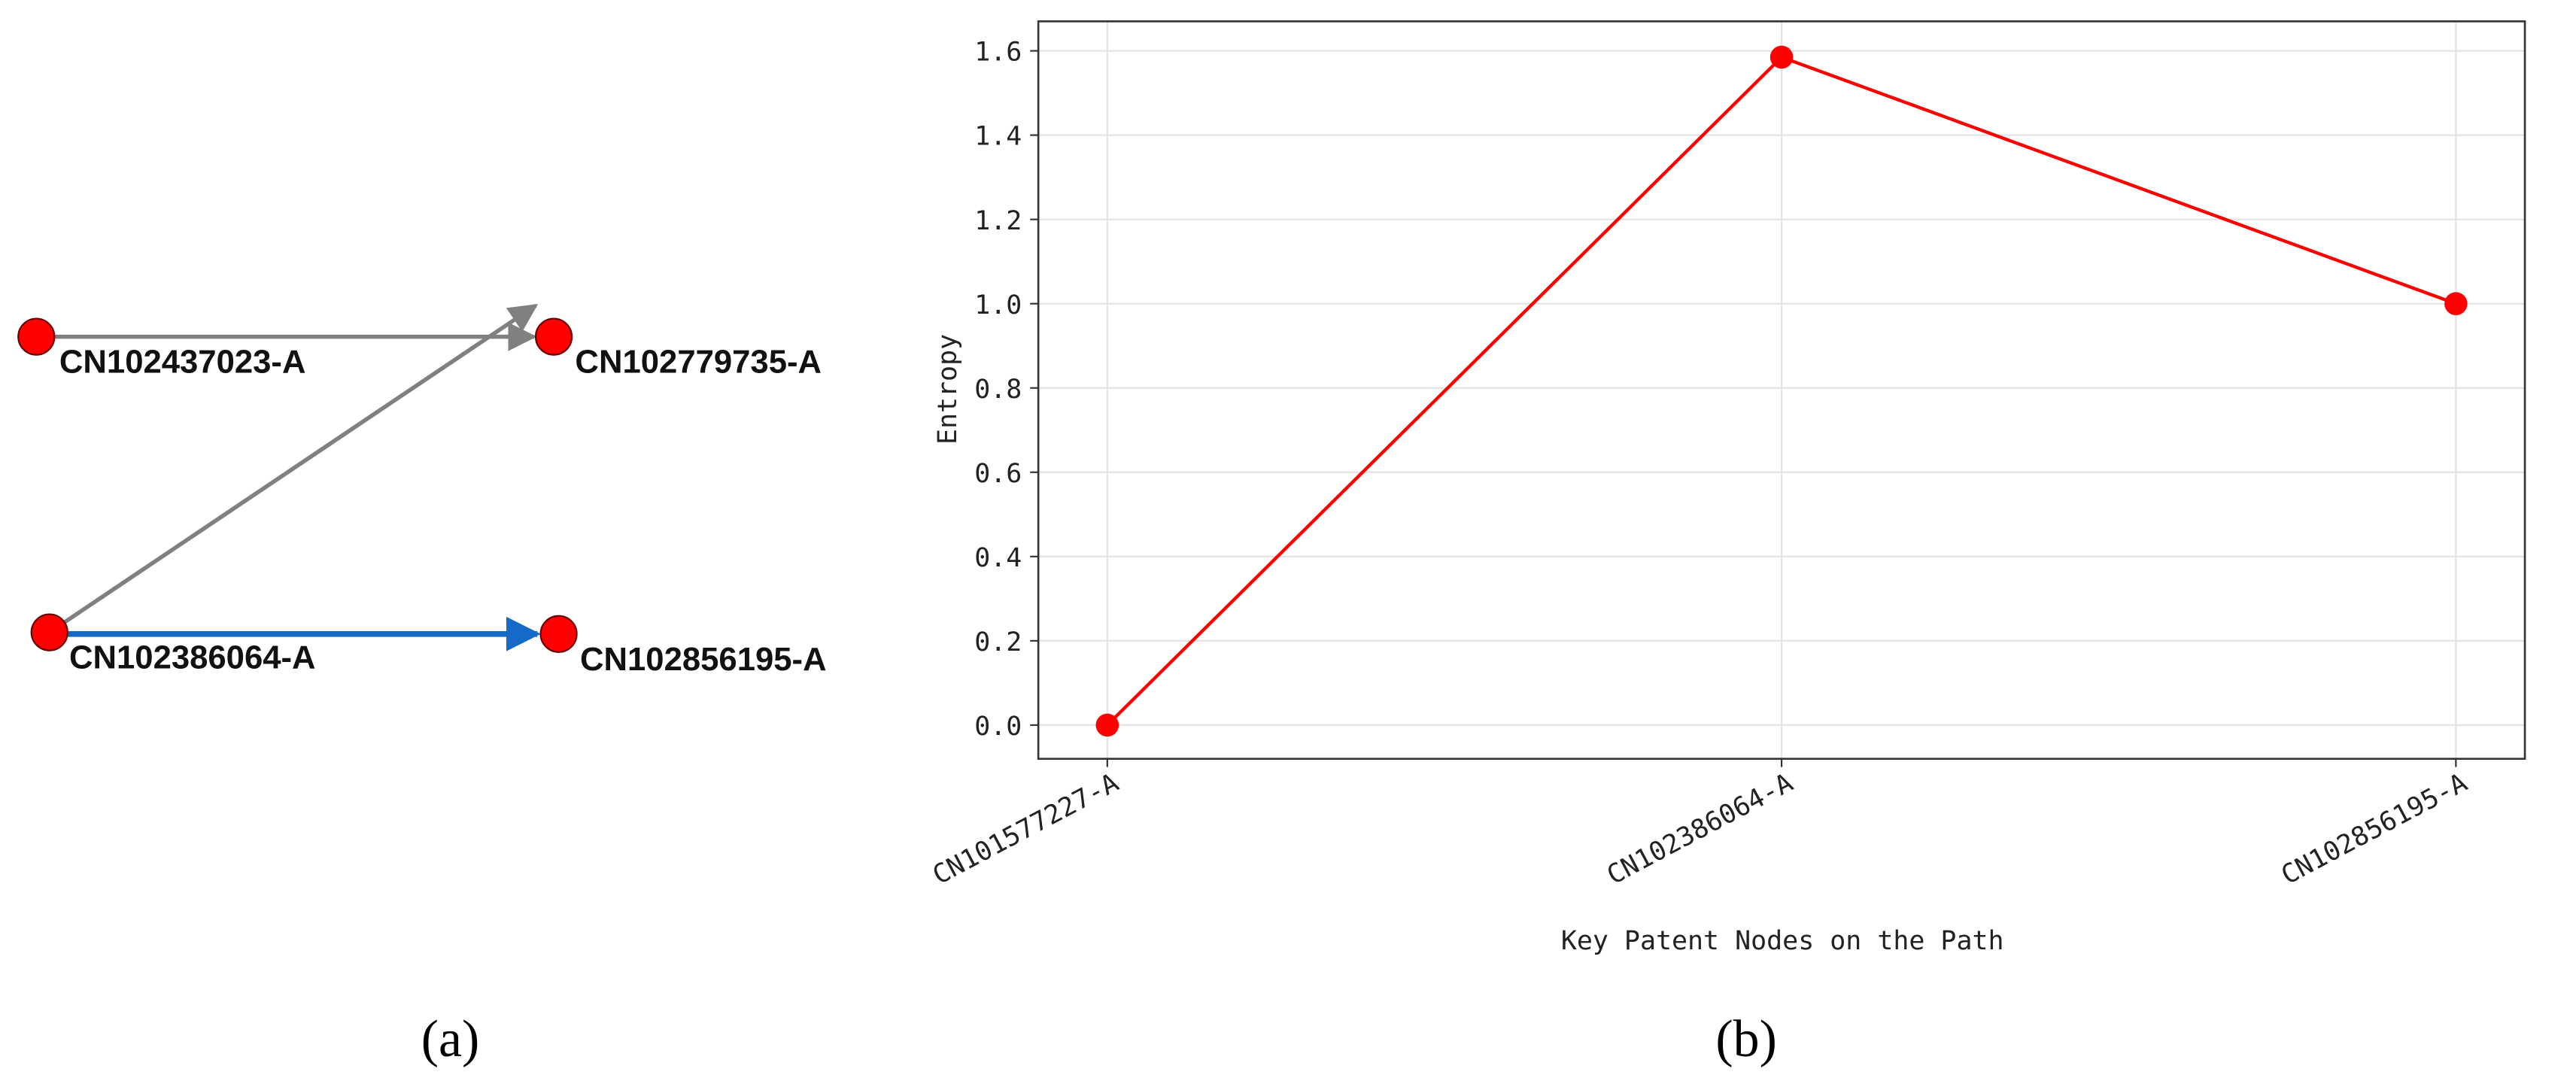 The width and height of the screenshot is (2576, 1084). I want to click on x-axis-label: Key Patent Nodes on the Path, so click(1782, 941).